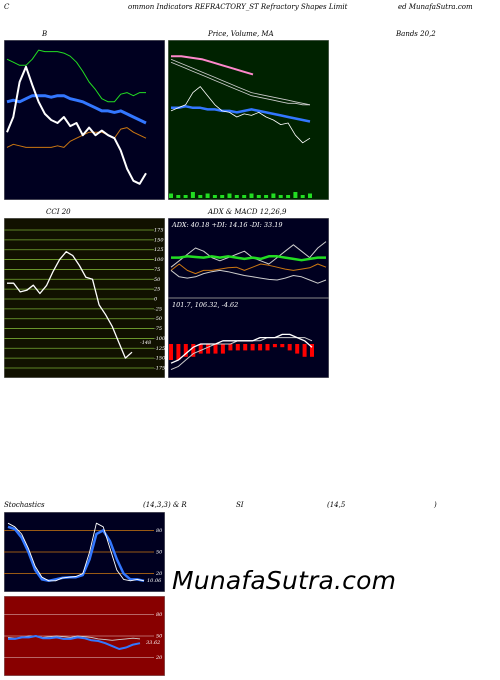 This screenshot has width=500, height=680. Describe the element at coordinates (159, 658) in the screenshot. I see `rsi-tick-label: 20` at that location.